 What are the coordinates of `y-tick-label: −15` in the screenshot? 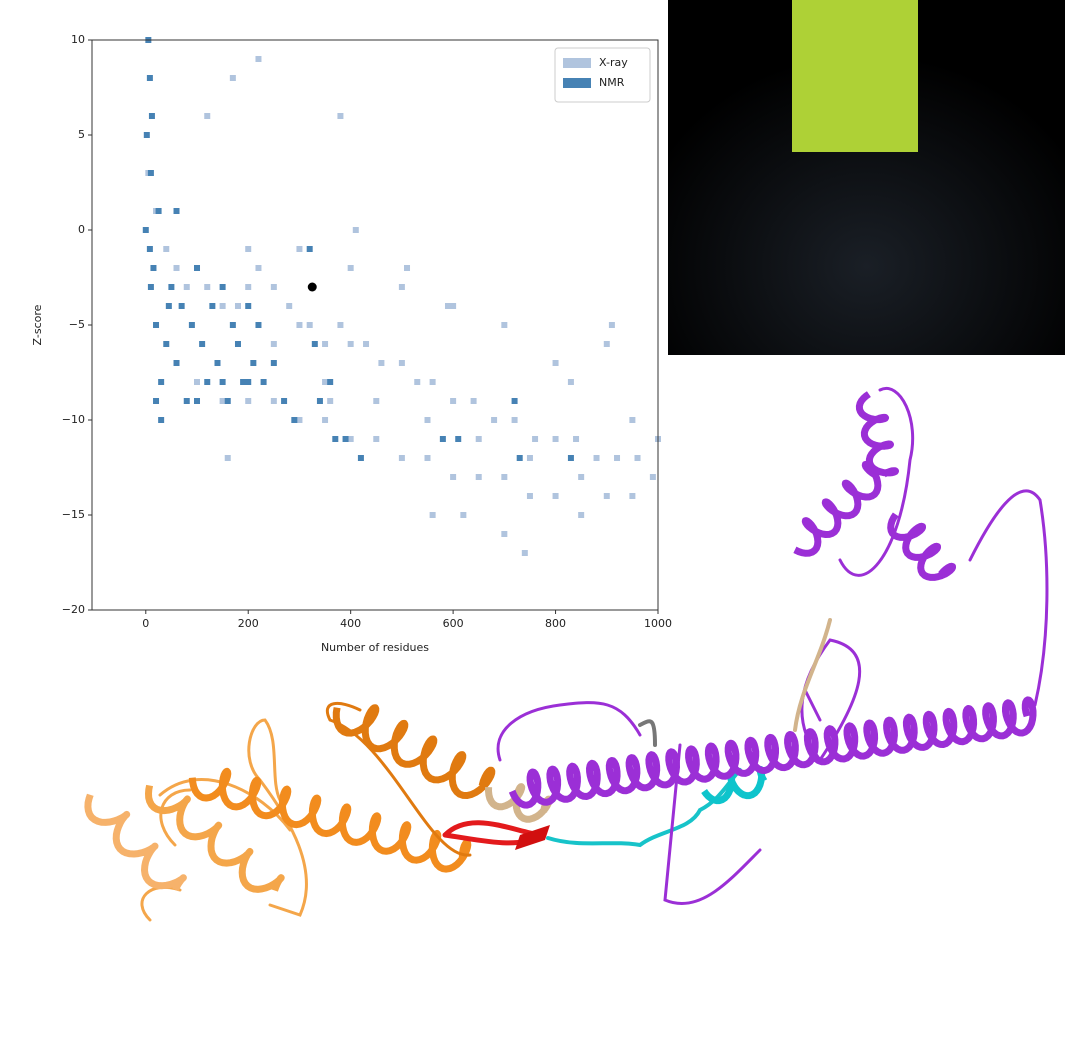 It's located at (73, 514).